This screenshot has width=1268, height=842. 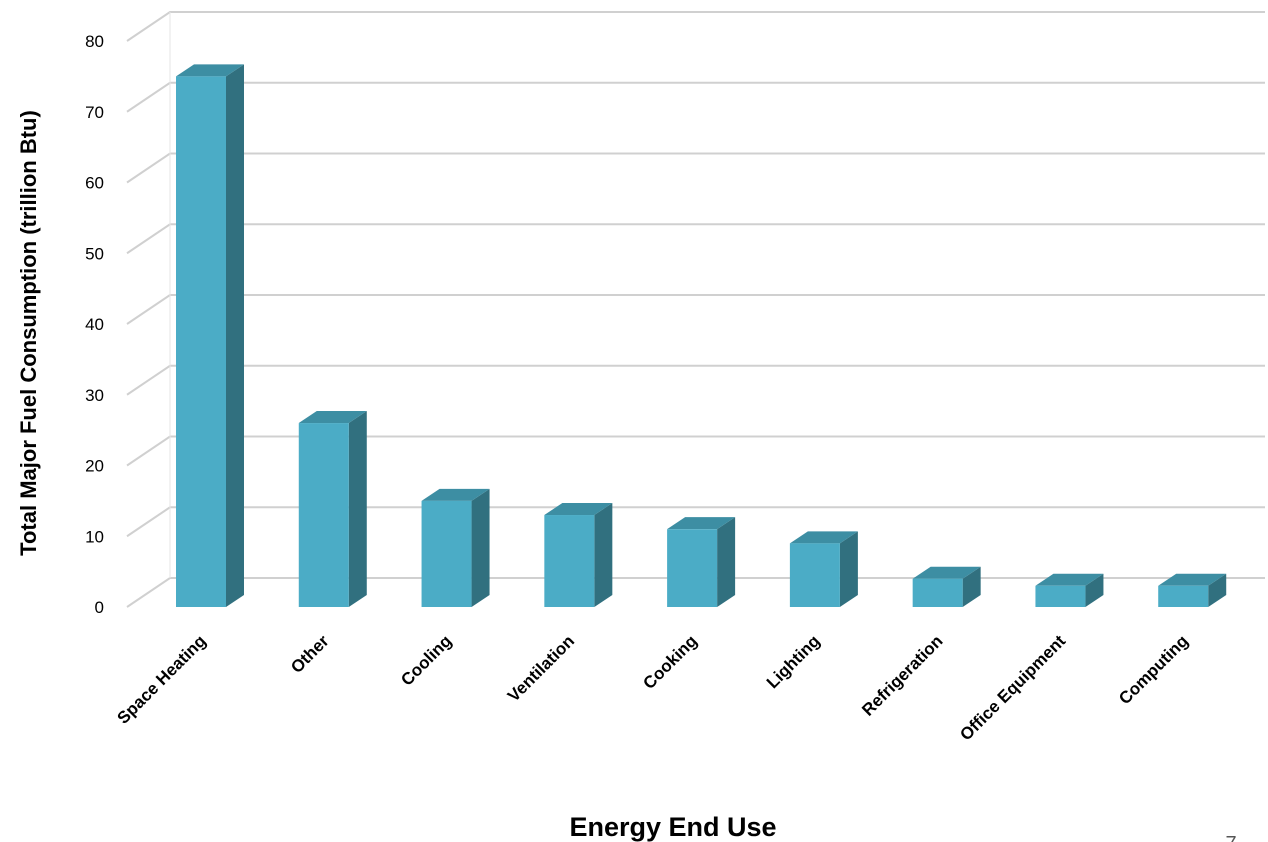 I want to click on y-tick-label: 40, so click(x=94, y=324).